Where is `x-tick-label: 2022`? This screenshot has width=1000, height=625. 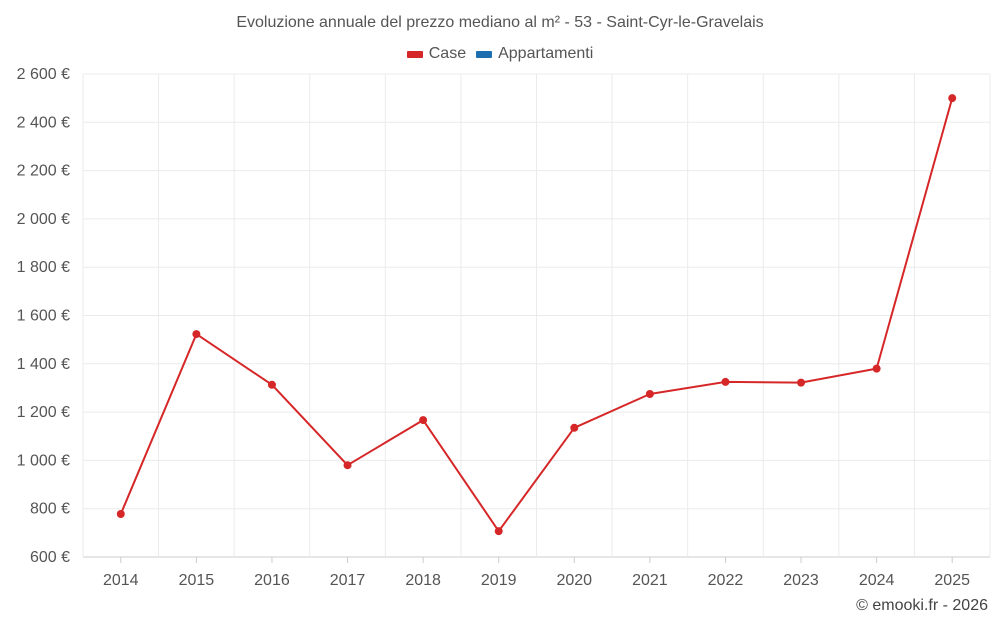
x-tick-label: 2022 is located at coordinates (726, 580).